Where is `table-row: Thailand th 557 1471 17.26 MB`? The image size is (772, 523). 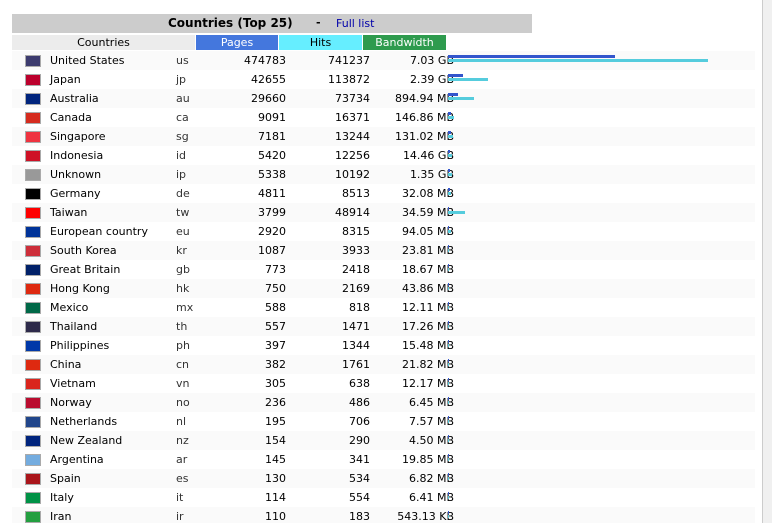 table-row: Thailand th 557 1471 17.26 MB is located at coordinates (383, 327).